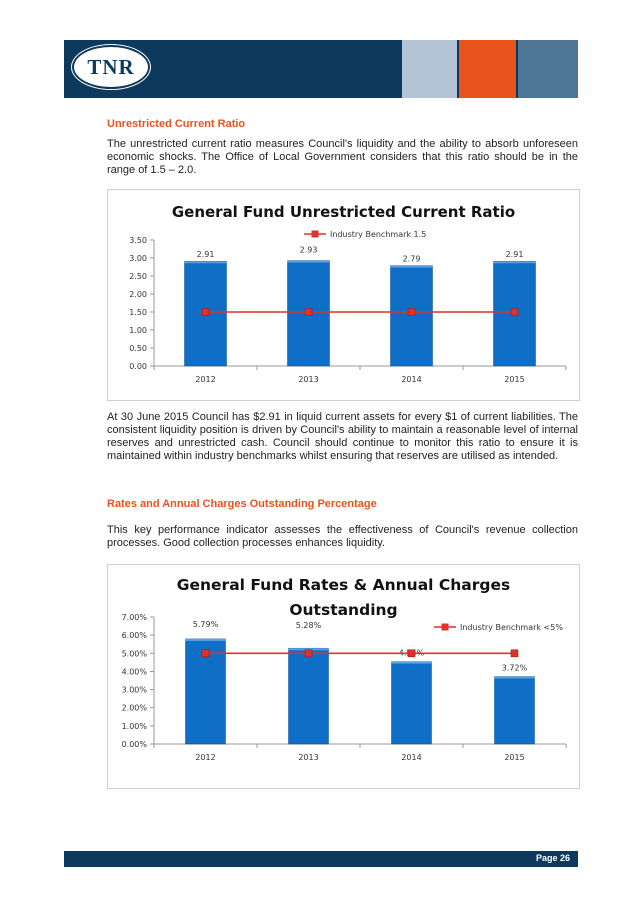 The image size is (638, 900). I want to click on y-tick-label: 3.50, so click(138, 240).